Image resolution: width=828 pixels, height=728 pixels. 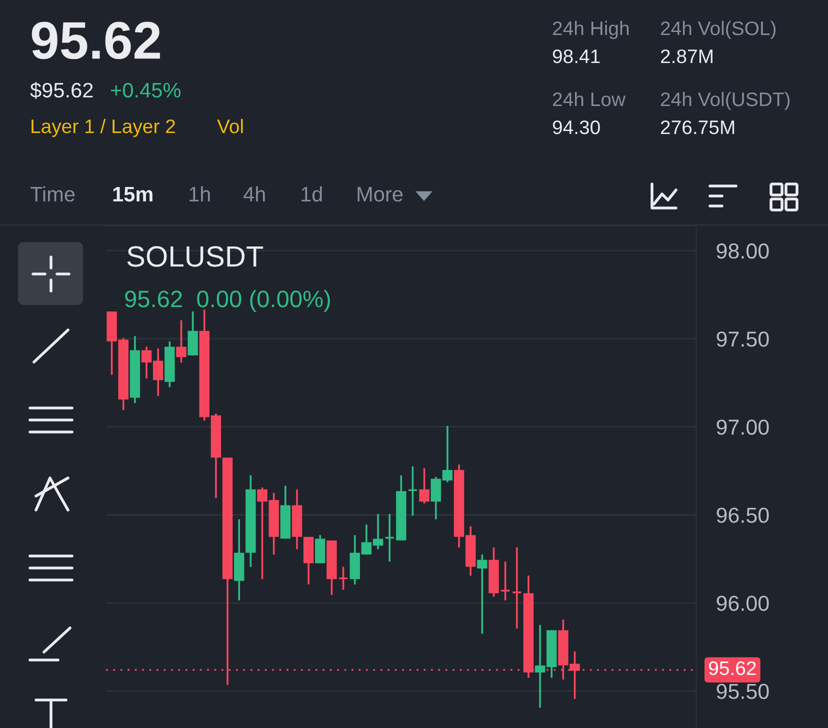 What do you see at coordinates (227, 301) in the screenshot?
I see `text: 95.62 0.00 (0.00%)` at bounding box center [227, 301].